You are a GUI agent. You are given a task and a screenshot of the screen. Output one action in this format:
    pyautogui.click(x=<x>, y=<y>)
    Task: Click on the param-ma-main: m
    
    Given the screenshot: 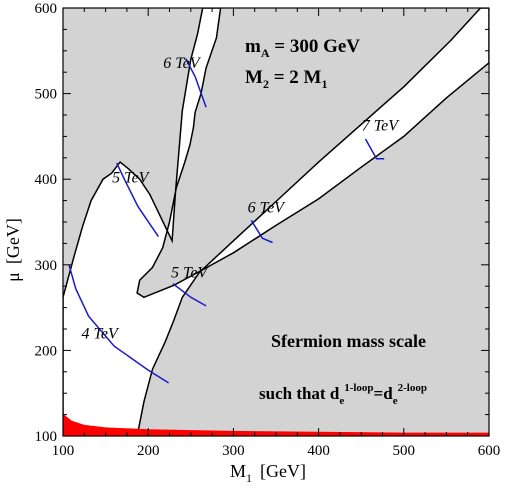 What is the action you would take?
    pyautogui.click(x=253, y=46)
    